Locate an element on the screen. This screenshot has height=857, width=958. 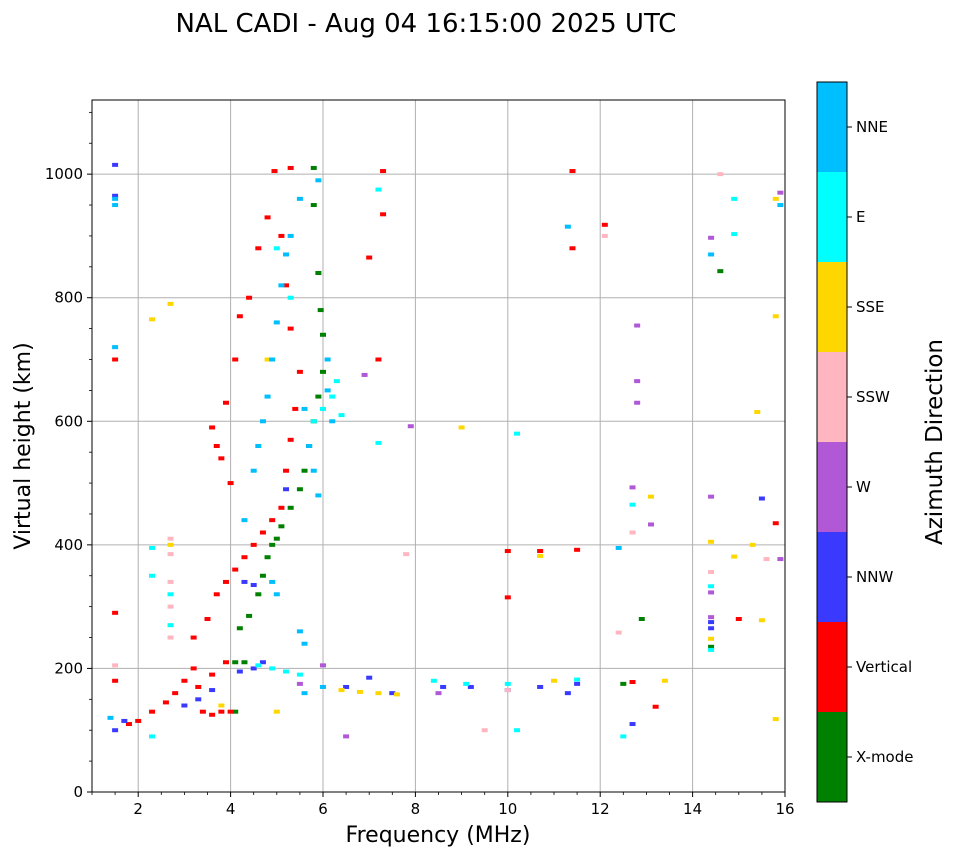
y-tick-label: 0 is located at coordinates (78, 792).